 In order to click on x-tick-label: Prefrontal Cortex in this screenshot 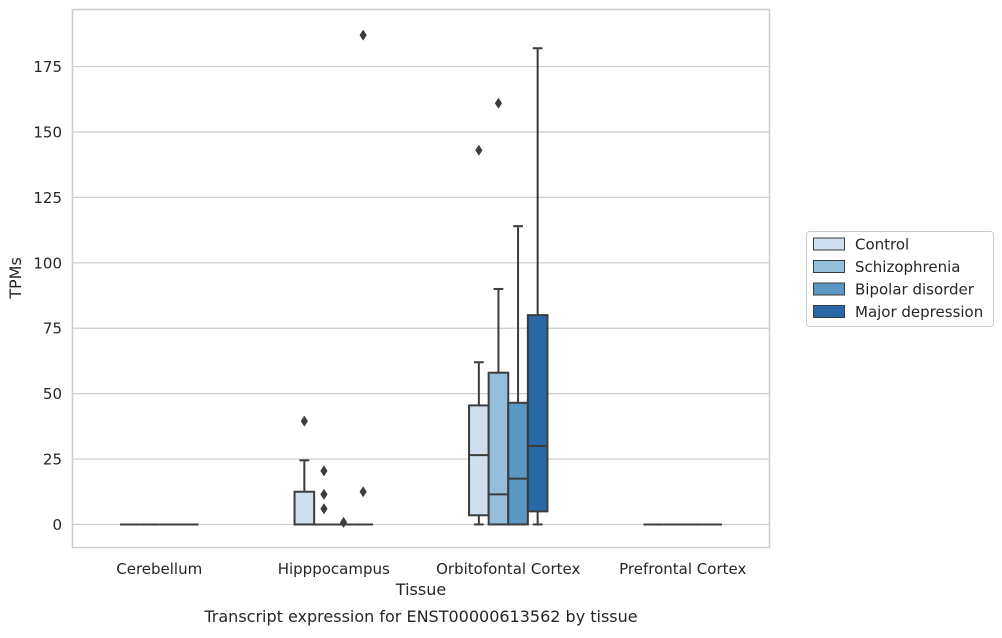, I will do `click(682, 569)`.